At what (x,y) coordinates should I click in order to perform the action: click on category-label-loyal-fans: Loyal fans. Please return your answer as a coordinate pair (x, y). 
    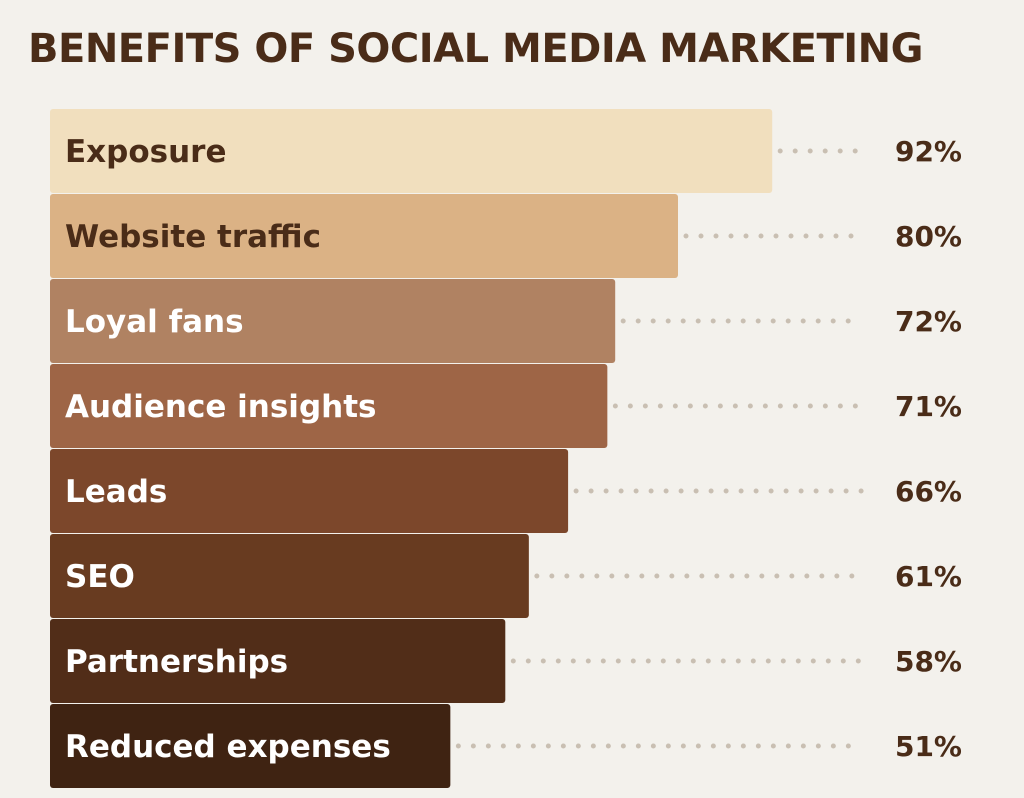
    Looking at the image, I should click on (154, 322).